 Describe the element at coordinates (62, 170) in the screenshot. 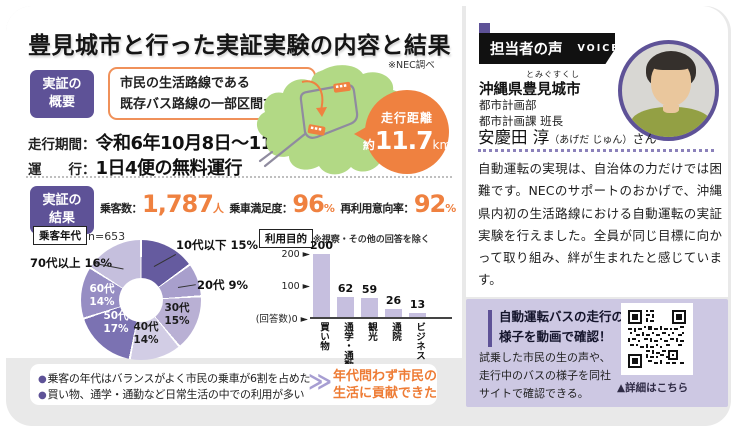

I see `service-label: 運 行：` at that location.